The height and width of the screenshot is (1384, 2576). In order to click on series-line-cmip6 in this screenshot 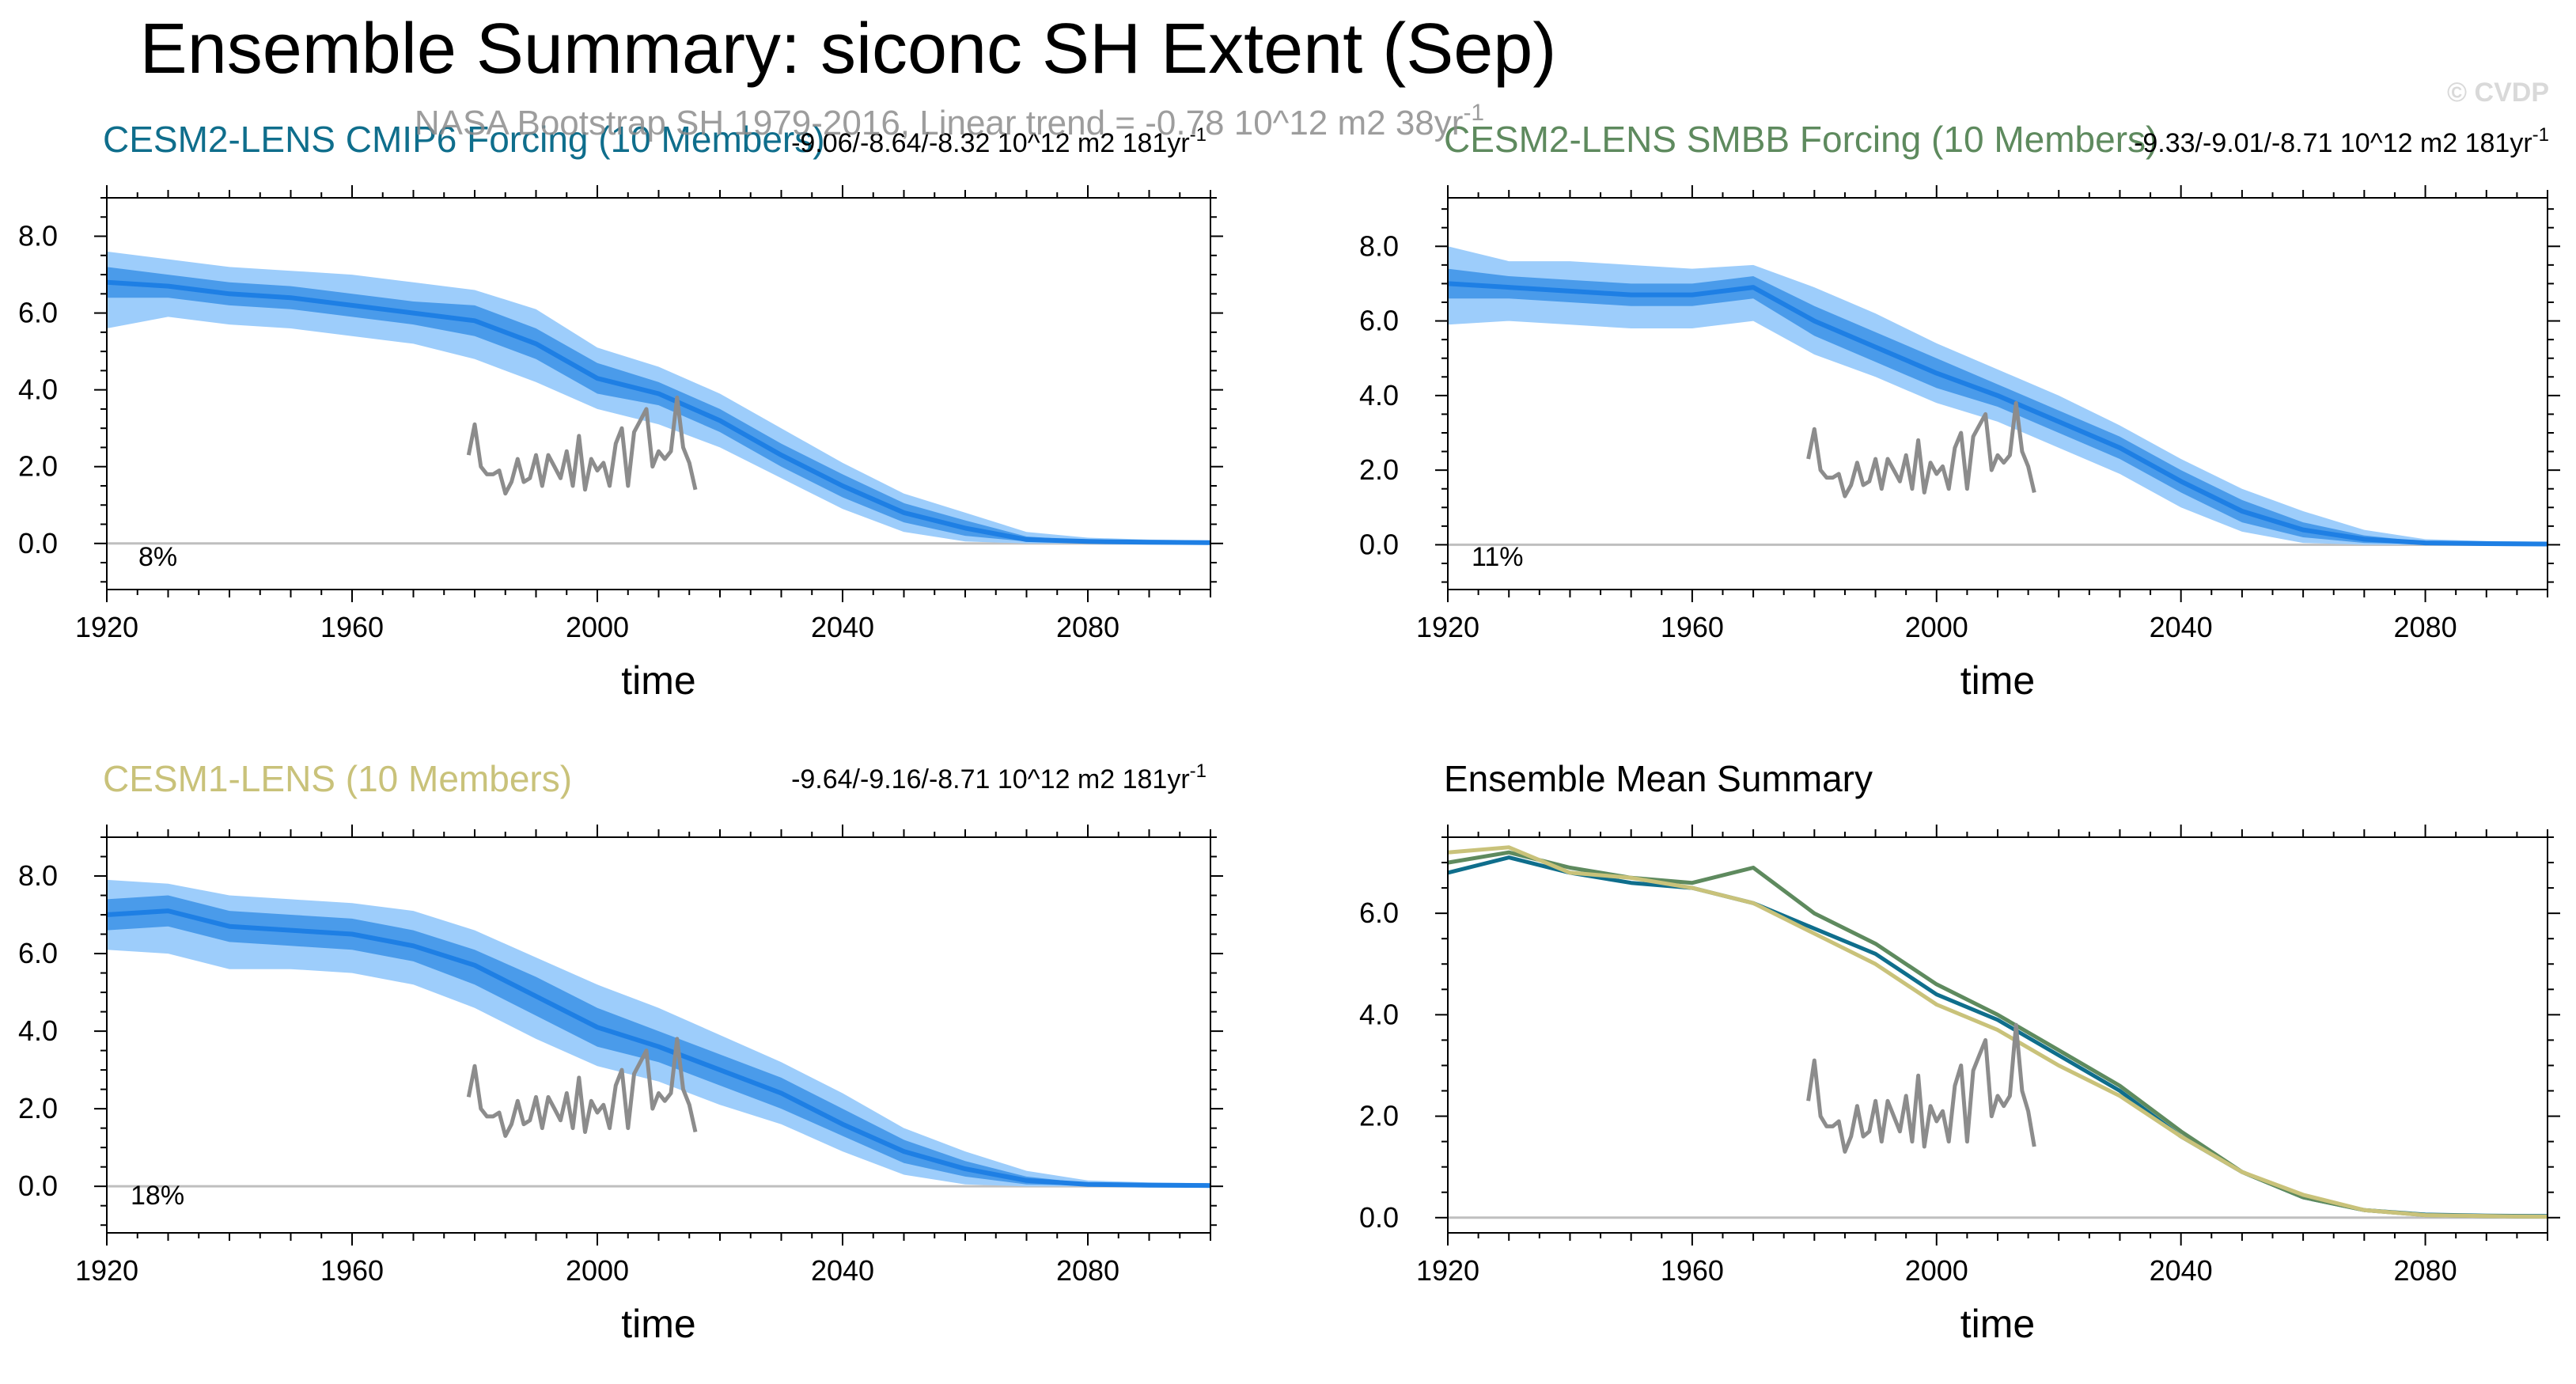, I will do `click(1997, 1037)`.